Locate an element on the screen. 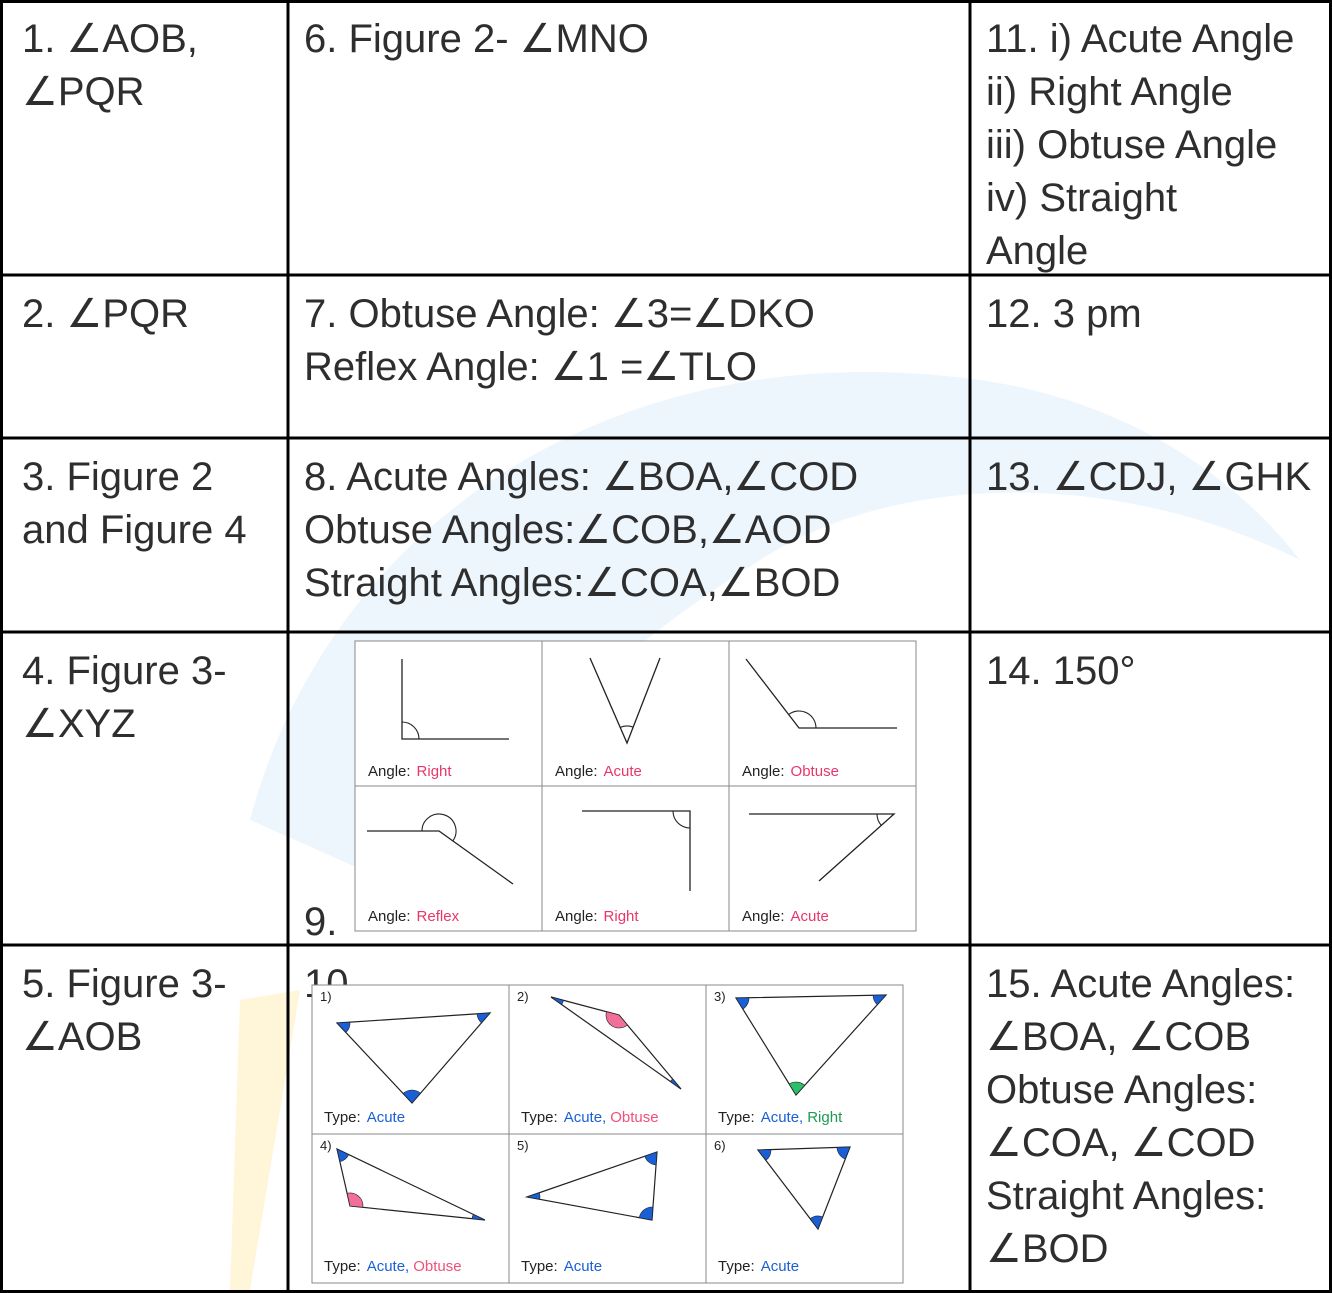 Image resolution: width=1332 pixels, height=1293 pixels. cell-text: ∠COA, ∠COD is located at coordinates (1121, 1143).